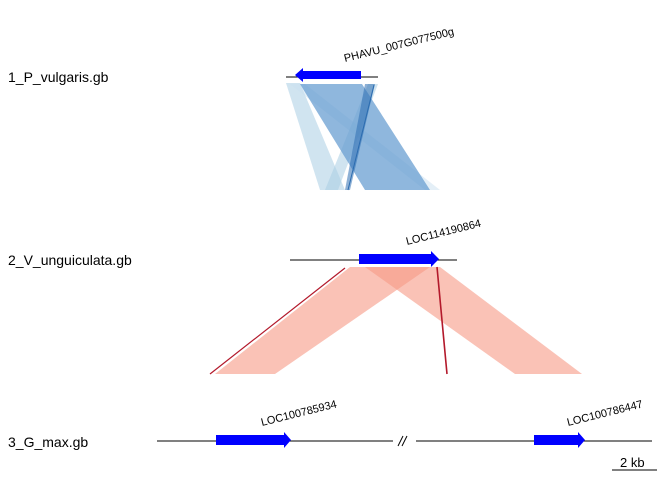 This screenshot has height=480, width=672. I want to click on scale-bar: 2 kb, so click(634, 463).